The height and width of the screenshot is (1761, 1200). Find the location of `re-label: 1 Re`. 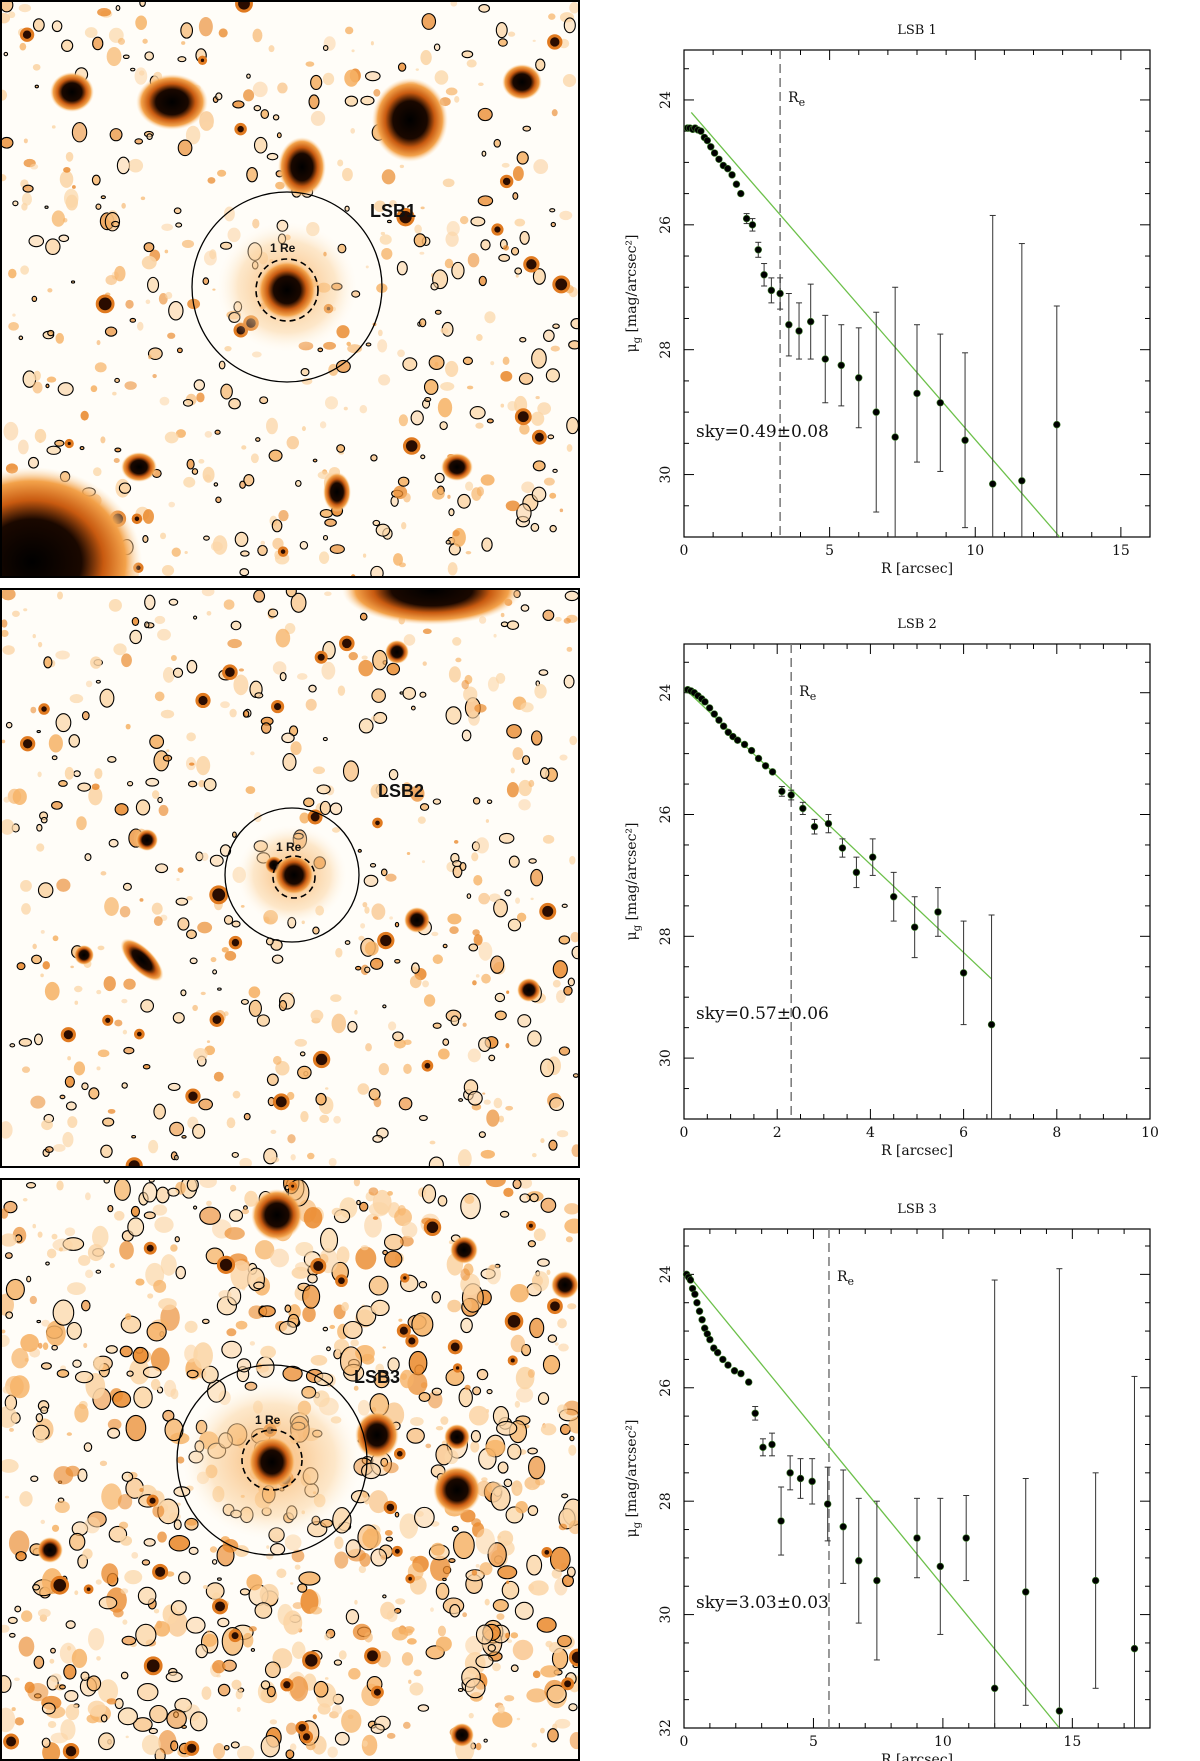

re-label: 1 Re is located at coordinates (268, 1420).